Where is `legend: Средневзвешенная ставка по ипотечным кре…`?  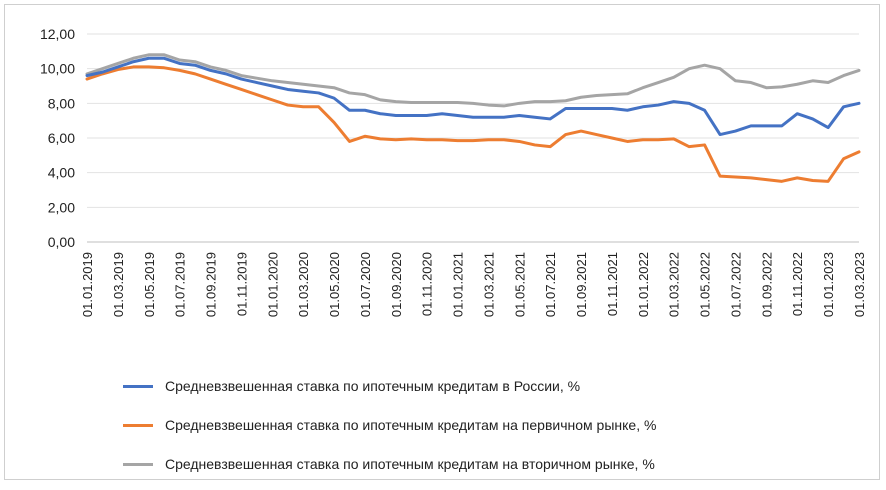 legend: Средневзвешенная ставка по ипотечным кре… is located at coordinates (389, 431).